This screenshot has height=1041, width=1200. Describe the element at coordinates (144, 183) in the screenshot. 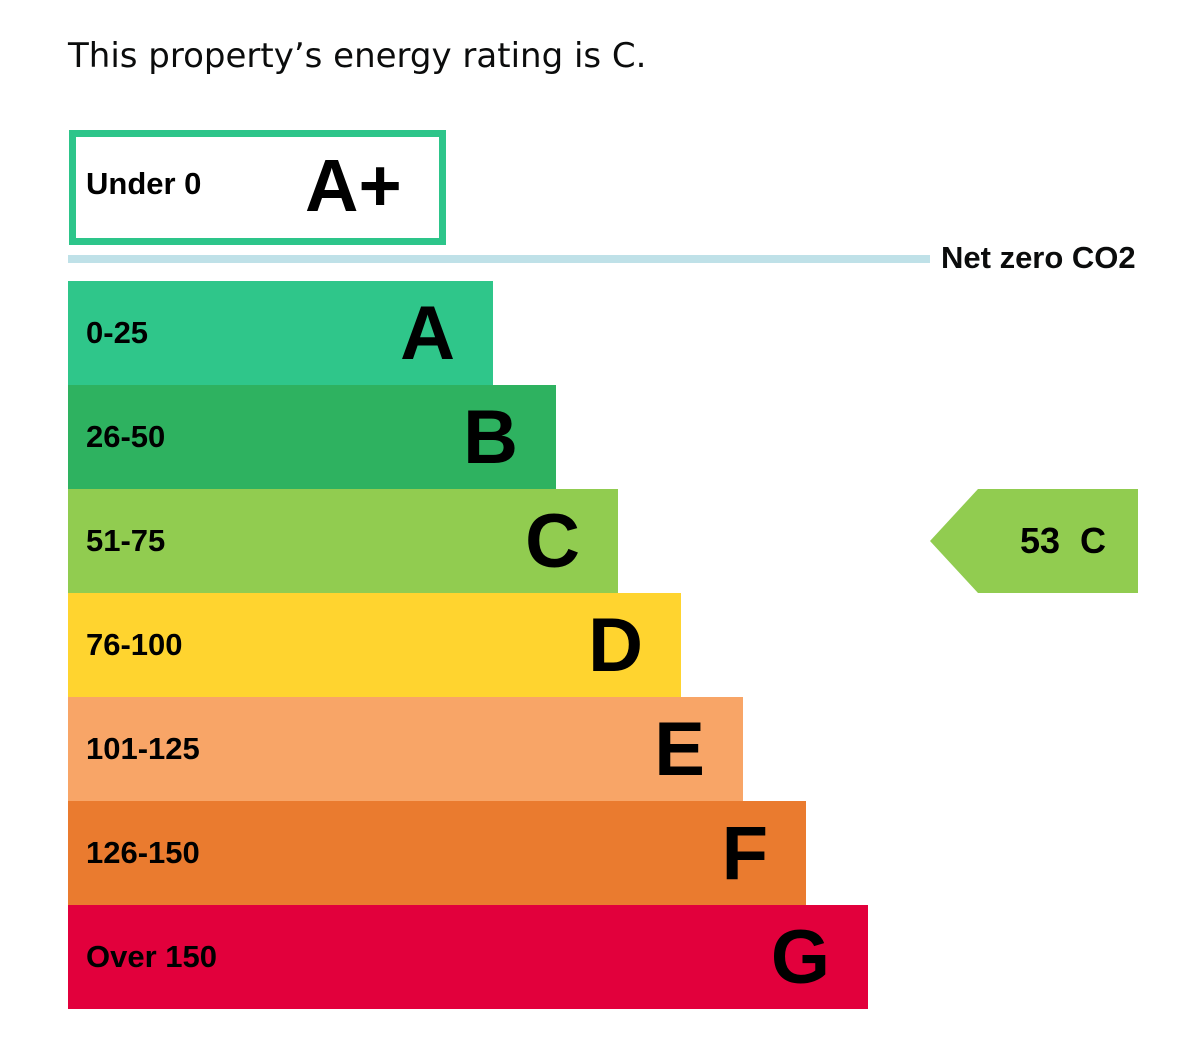

I see `band-aplus-range: Under 0` at that location.